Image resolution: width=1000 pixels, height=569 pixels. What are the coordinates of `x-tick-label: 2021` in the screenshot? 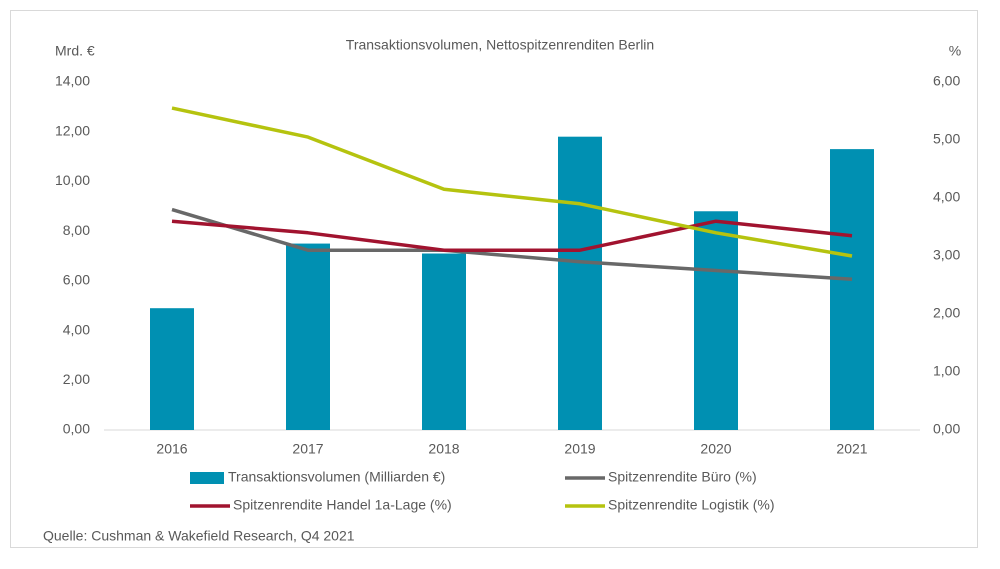 It's located at (851, 449).